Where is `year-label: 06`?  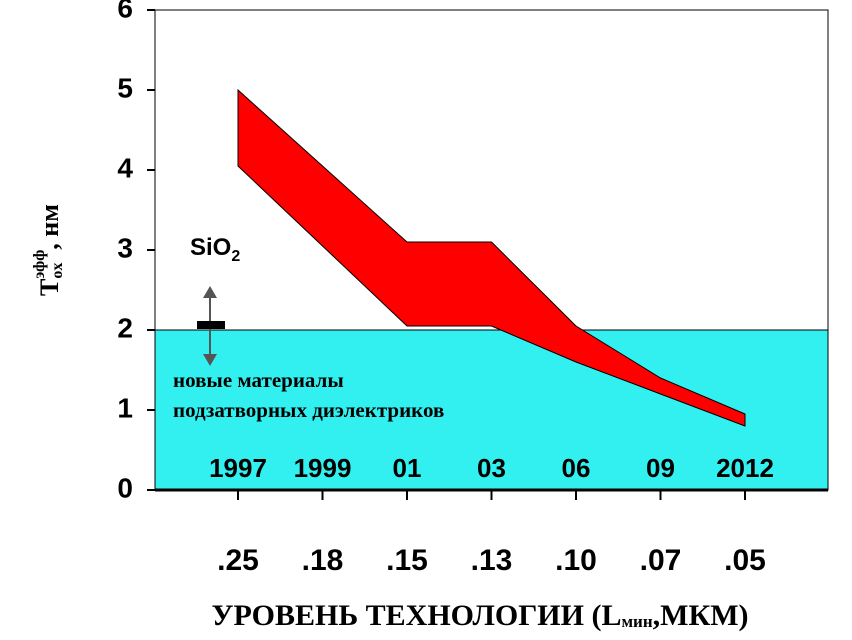 year-label: 06 is located at coordinates (576, 468).